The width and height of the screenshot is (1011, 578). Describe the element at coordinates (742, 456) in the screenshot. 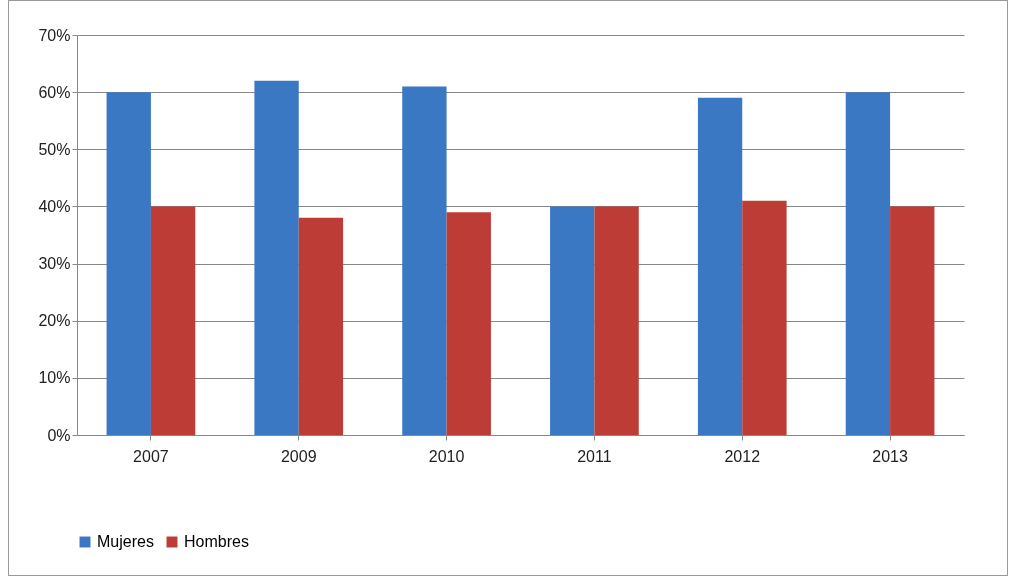

I see `x-tick-label: 2012` at that location.